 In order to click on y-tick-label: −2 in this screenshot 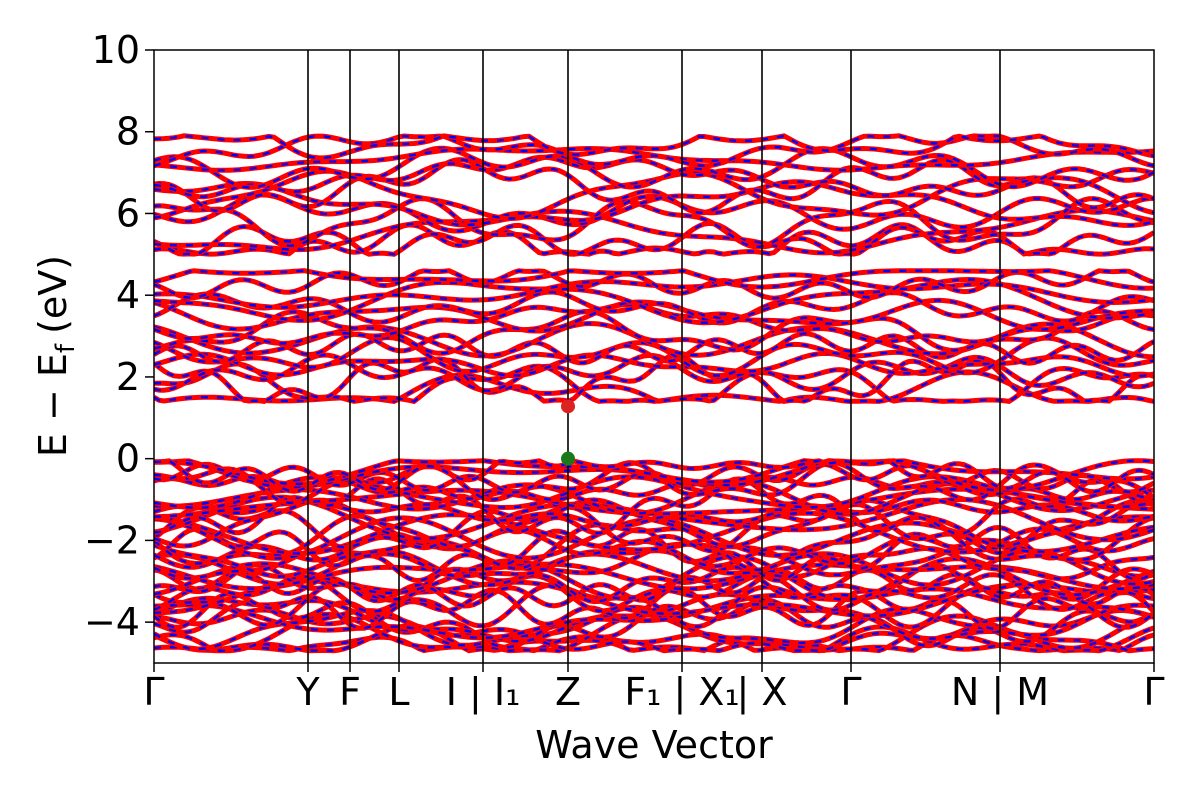, I will do `click(112, 540)`.